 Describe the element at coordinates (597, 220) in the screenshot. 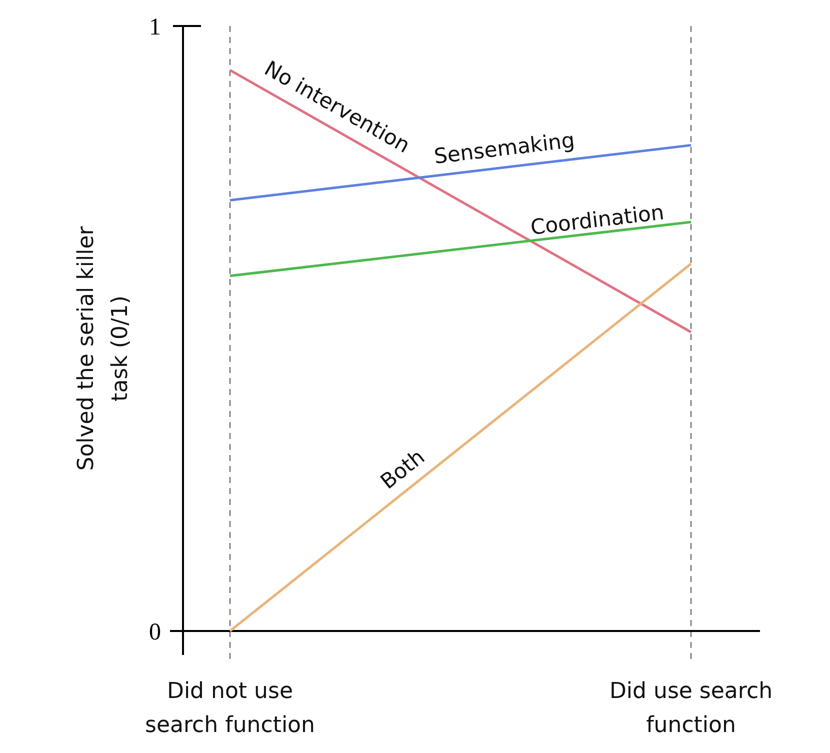

I see `text: Coordination` at that location.